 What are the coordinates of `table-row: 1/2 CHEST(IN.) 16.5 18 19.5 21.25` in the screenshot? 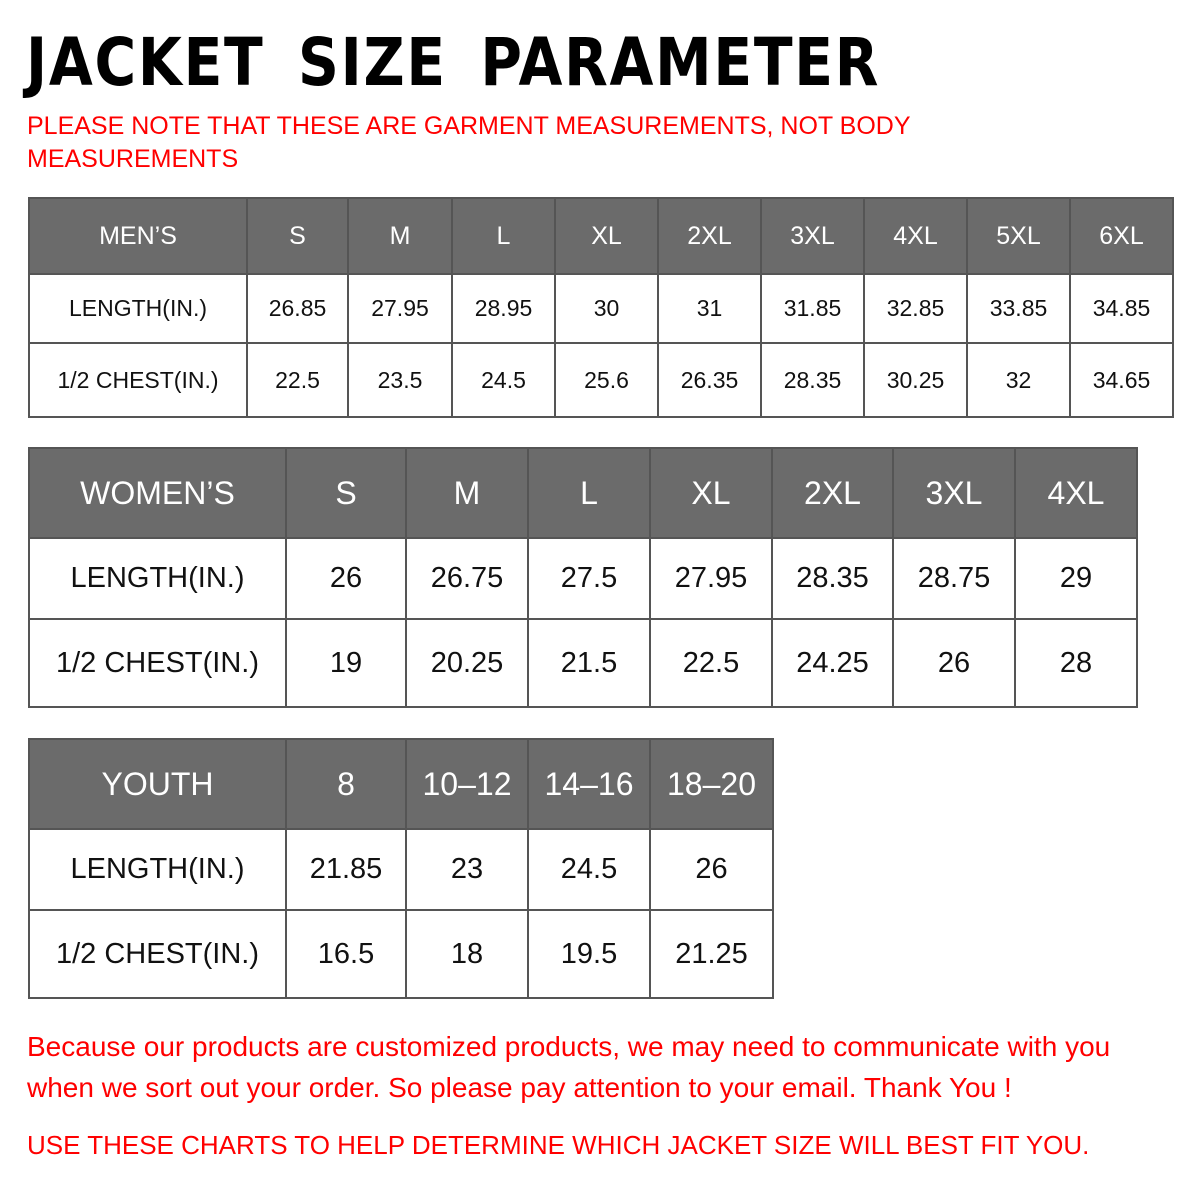 It's located at (401, 954).